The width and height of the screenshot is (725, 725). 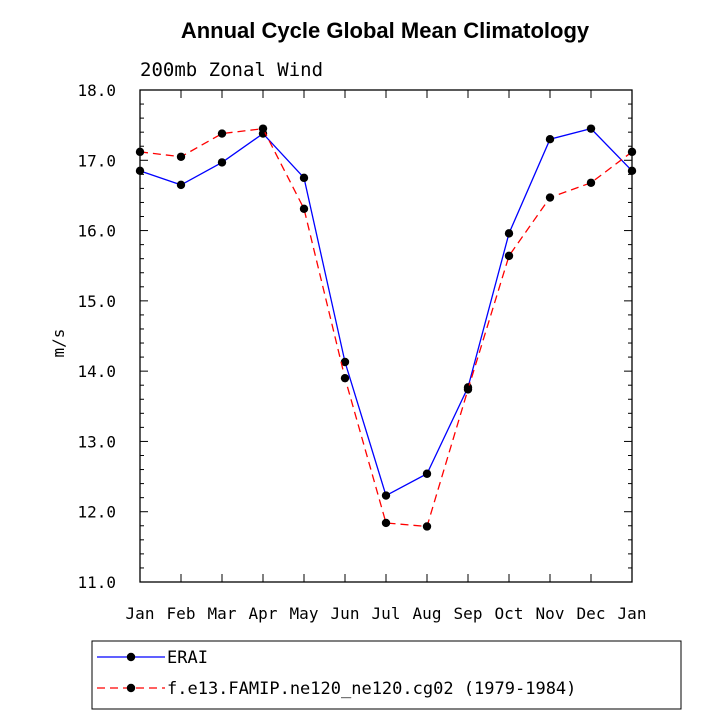 I want to click on x-tick-label: Feb, so click(x=181, y=613).